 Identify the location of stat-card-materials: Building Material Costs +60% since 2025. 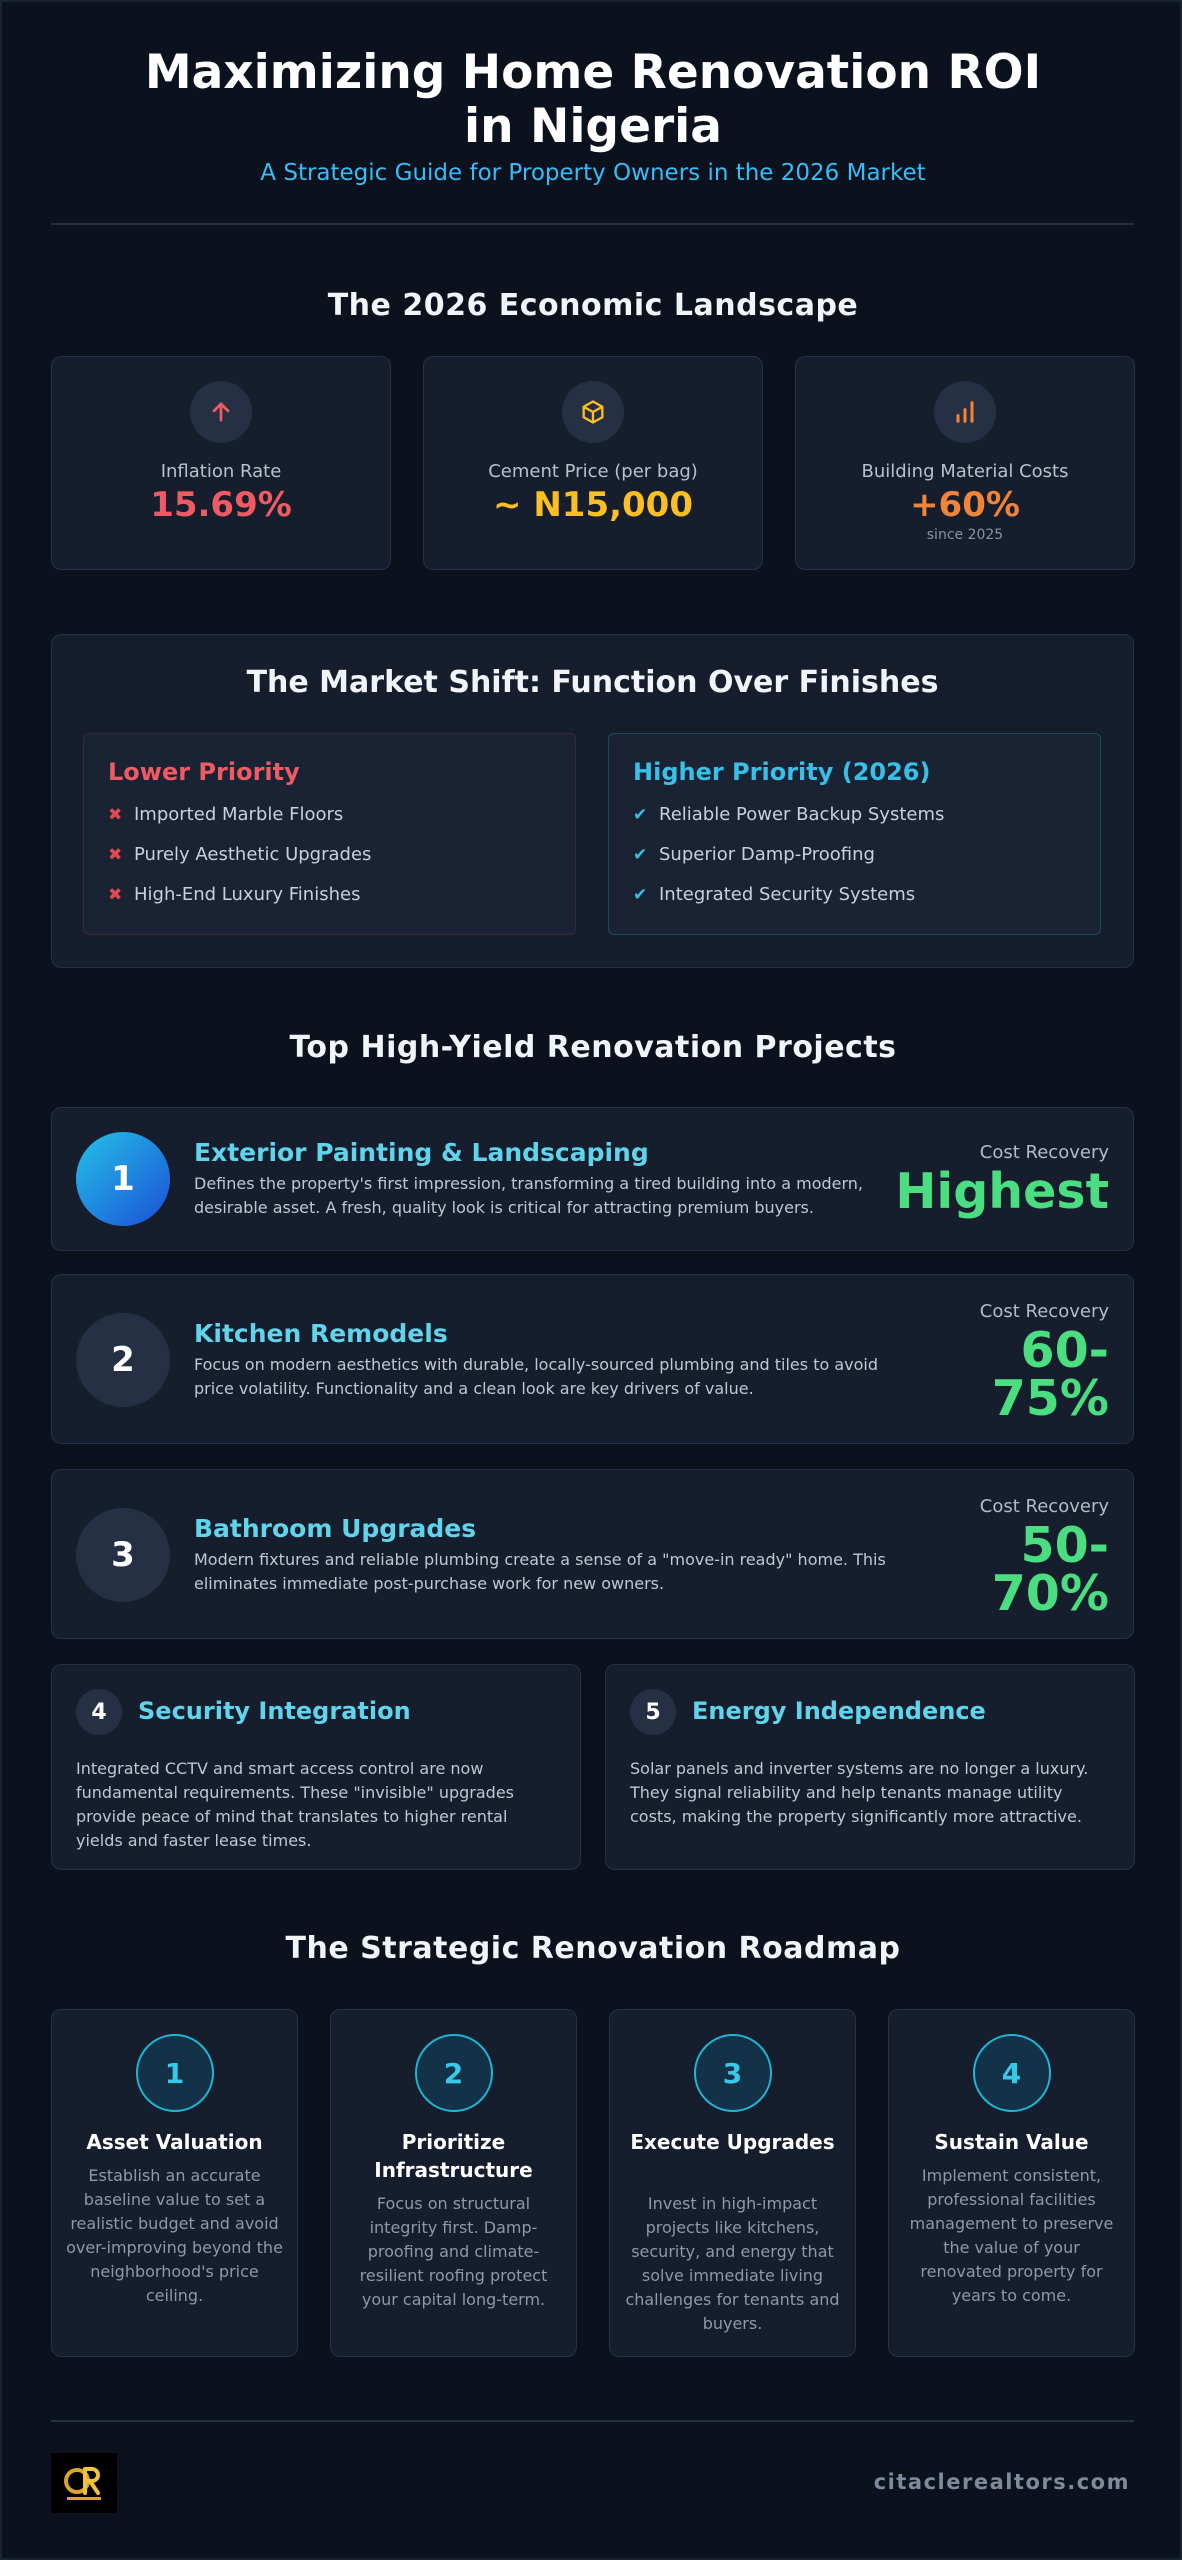
(965, 463).